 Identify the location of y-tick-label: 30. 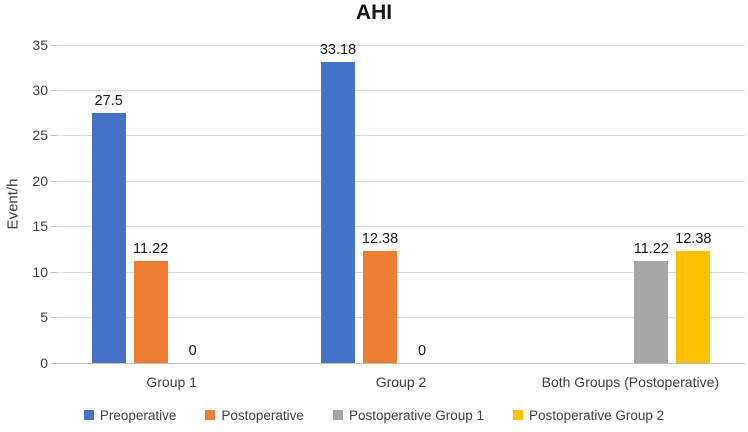
(40, 89).